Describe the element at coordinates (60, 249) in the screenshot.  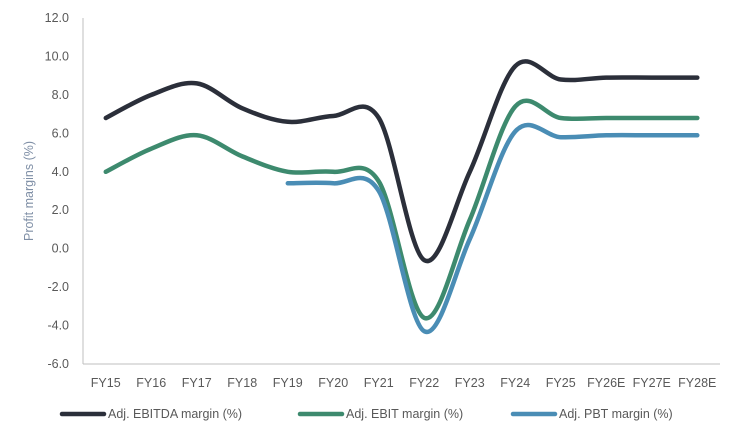
I see `y-tick-label: 0.0` at that location.